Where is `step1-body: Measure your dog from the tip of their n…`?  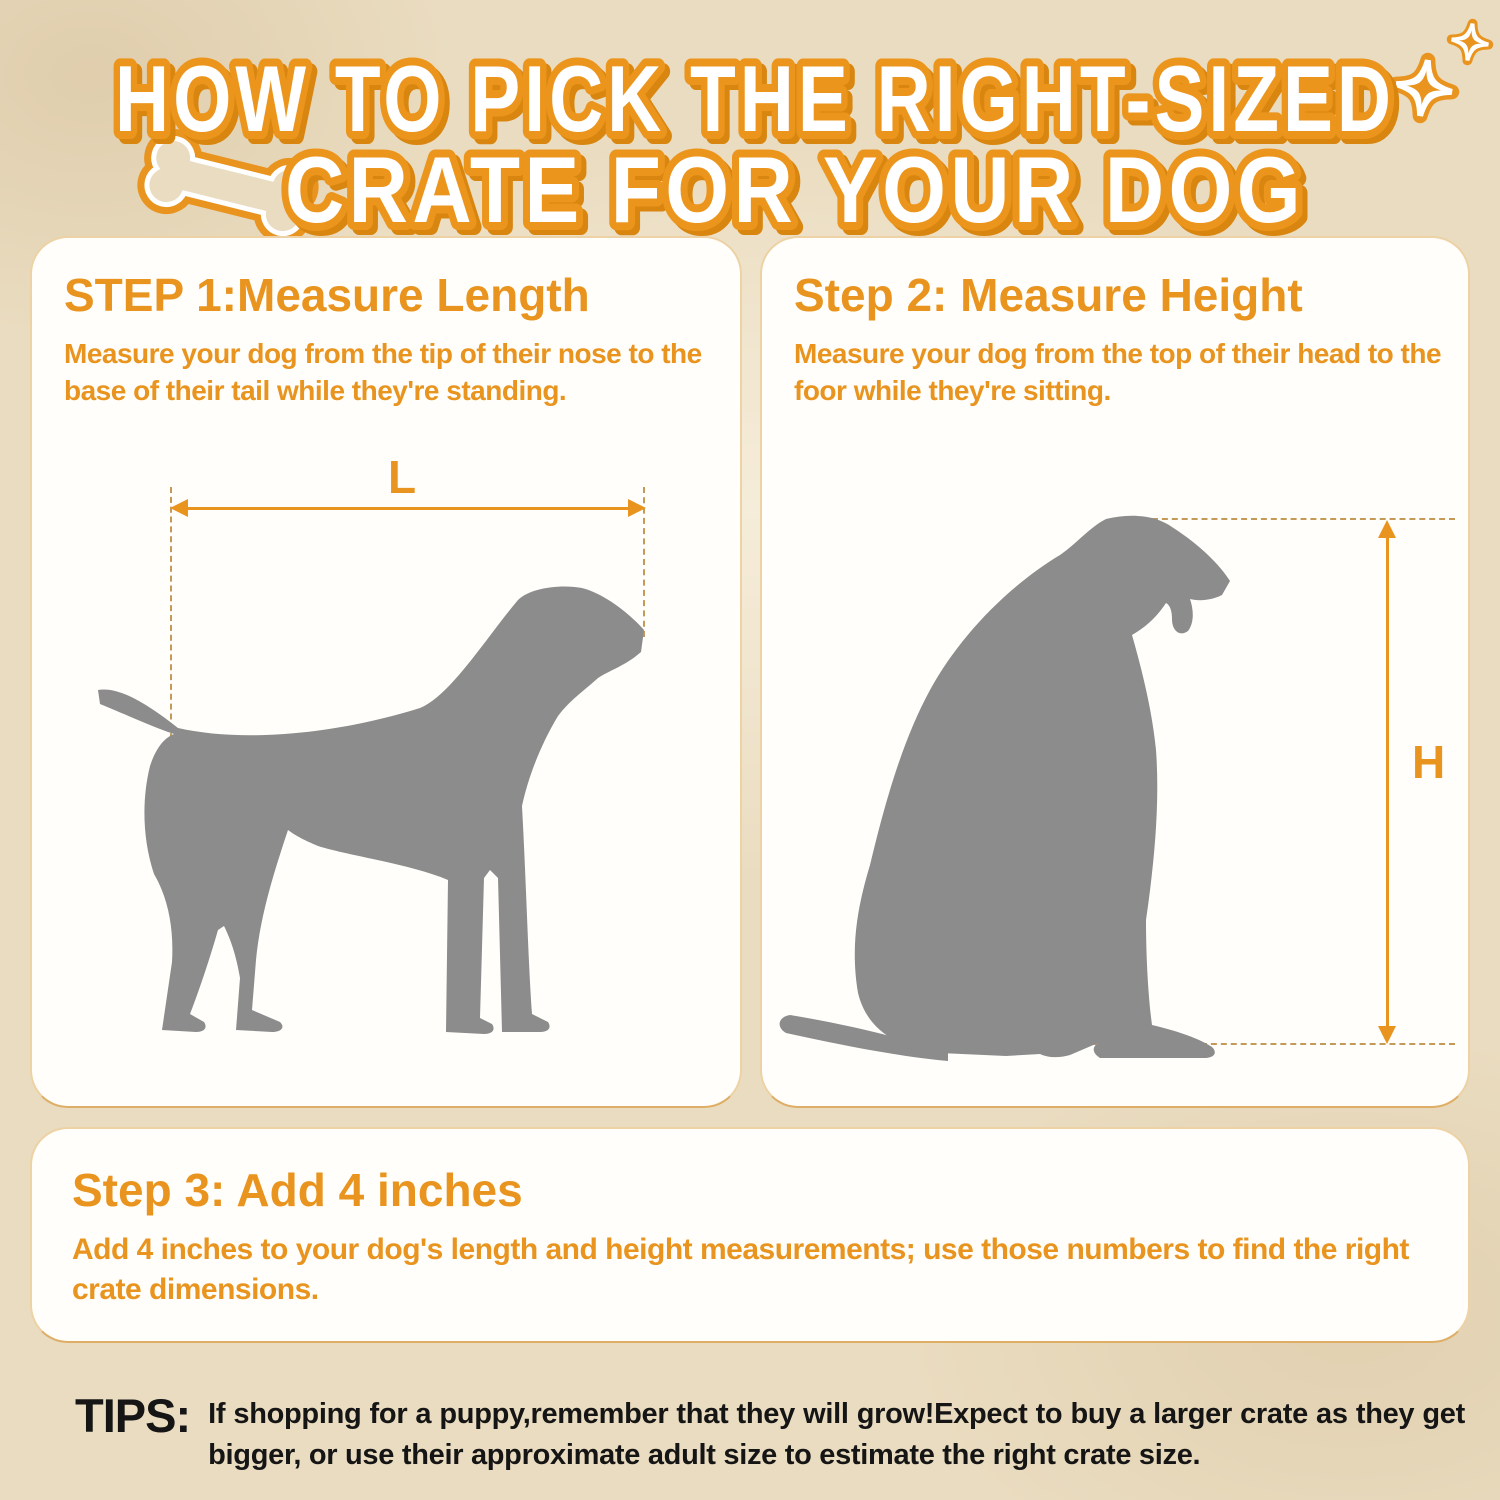
step1-body: Measure your dog from the tip of their n… is located at coordinates (383, 372).